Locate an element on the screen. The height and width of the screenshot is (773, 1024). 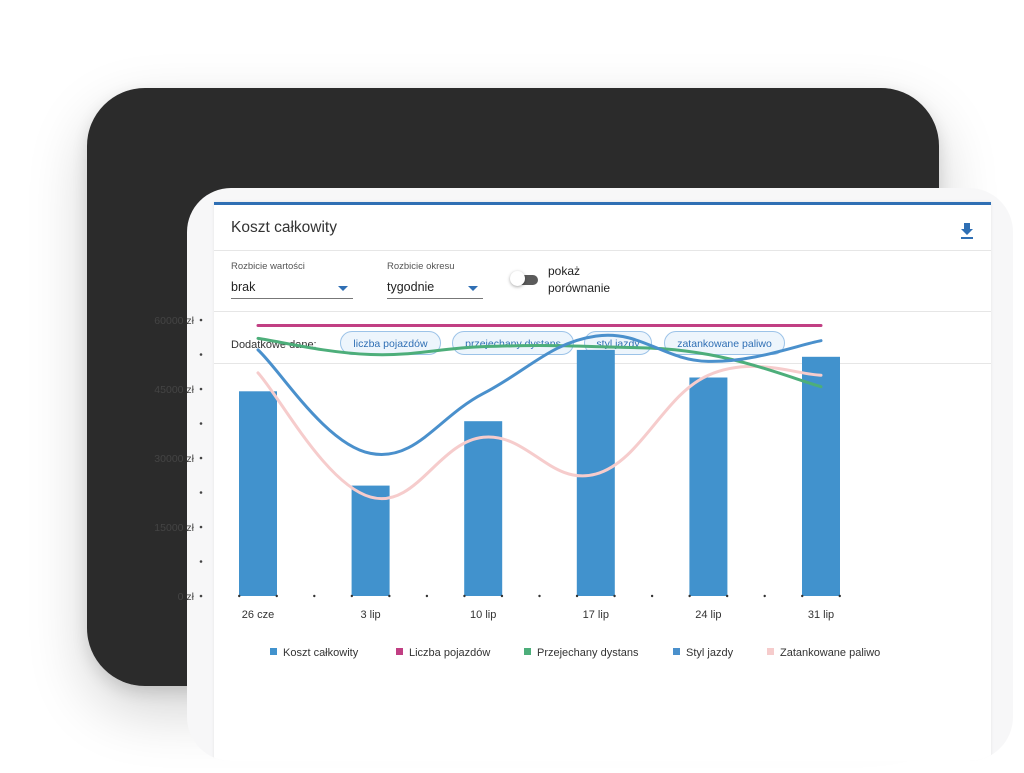
legend-label: Zatankowane paliwo is located at coordinates (830, 653).